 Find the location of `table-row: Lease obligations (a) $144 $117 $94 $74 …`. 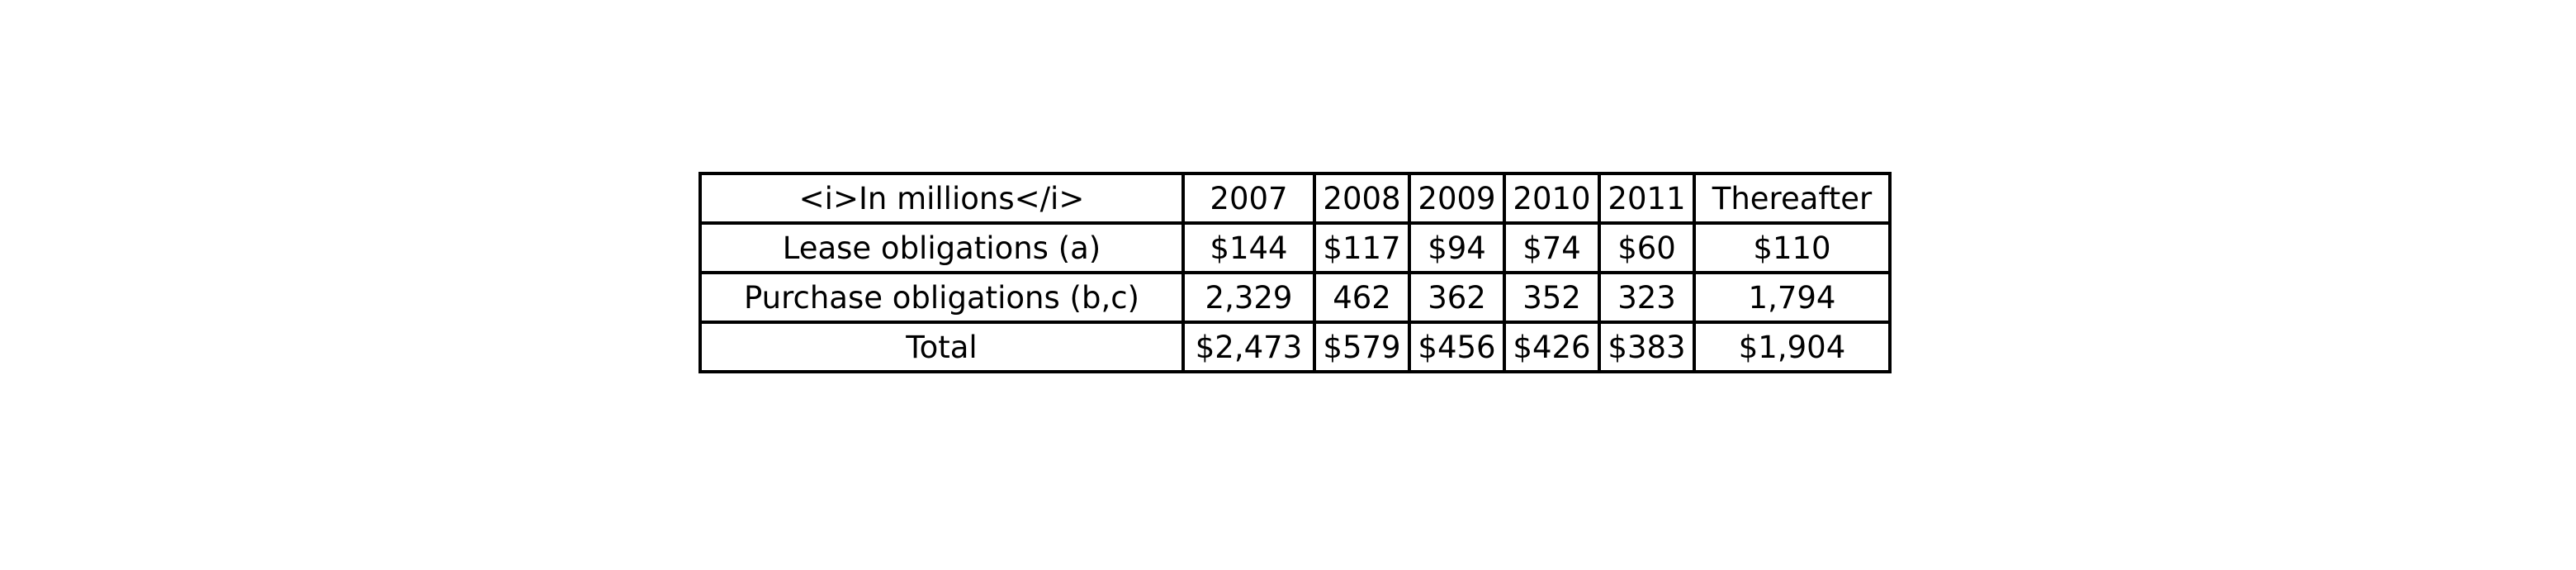

table-row: Lease obligations (a) $144 $117 $94 $74 … is located at coordinates (1295, 247).